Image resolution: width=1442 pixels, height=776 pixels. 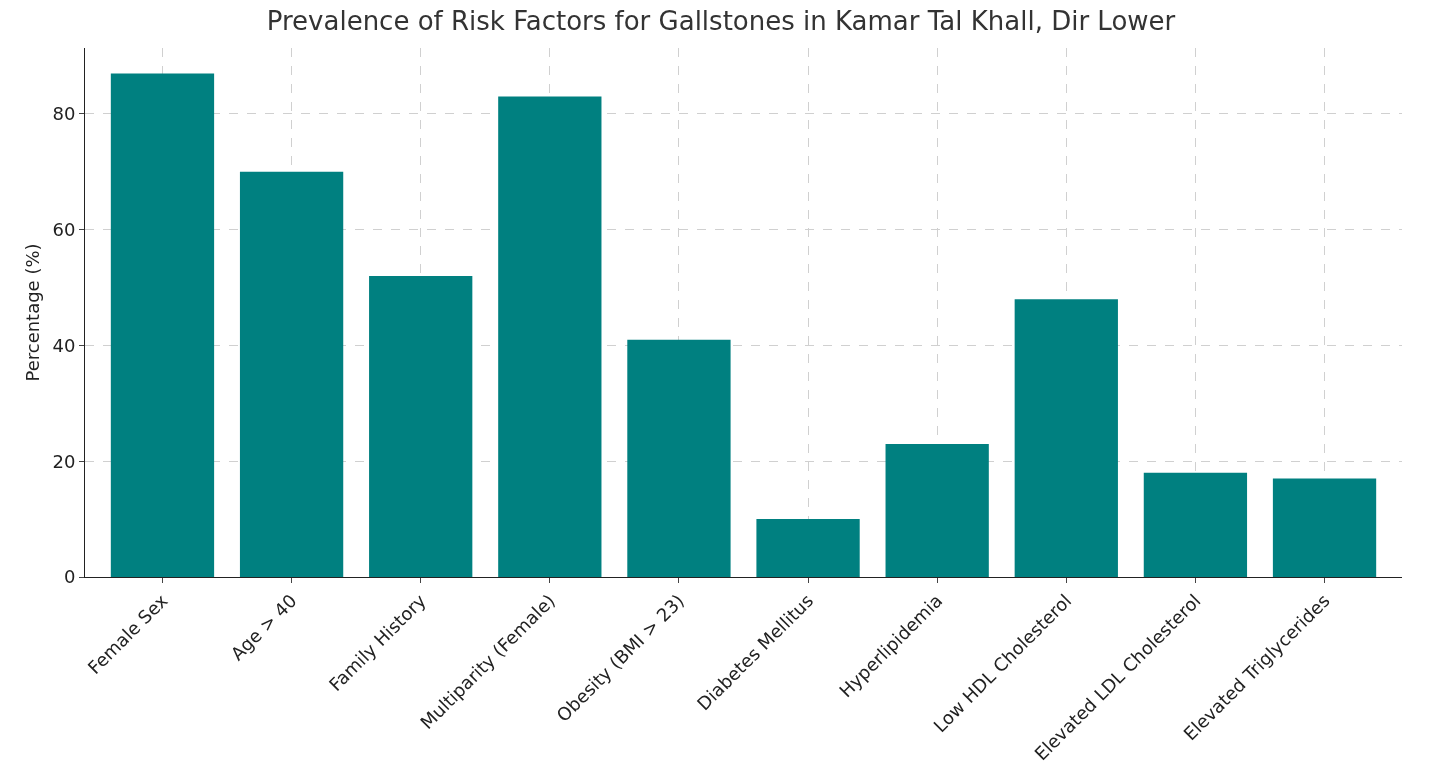 What do you see at coordinates (32, 312) in the screenshot?
I see `y-axis-title: Percentage (%)` at bounding box center [32, 312].